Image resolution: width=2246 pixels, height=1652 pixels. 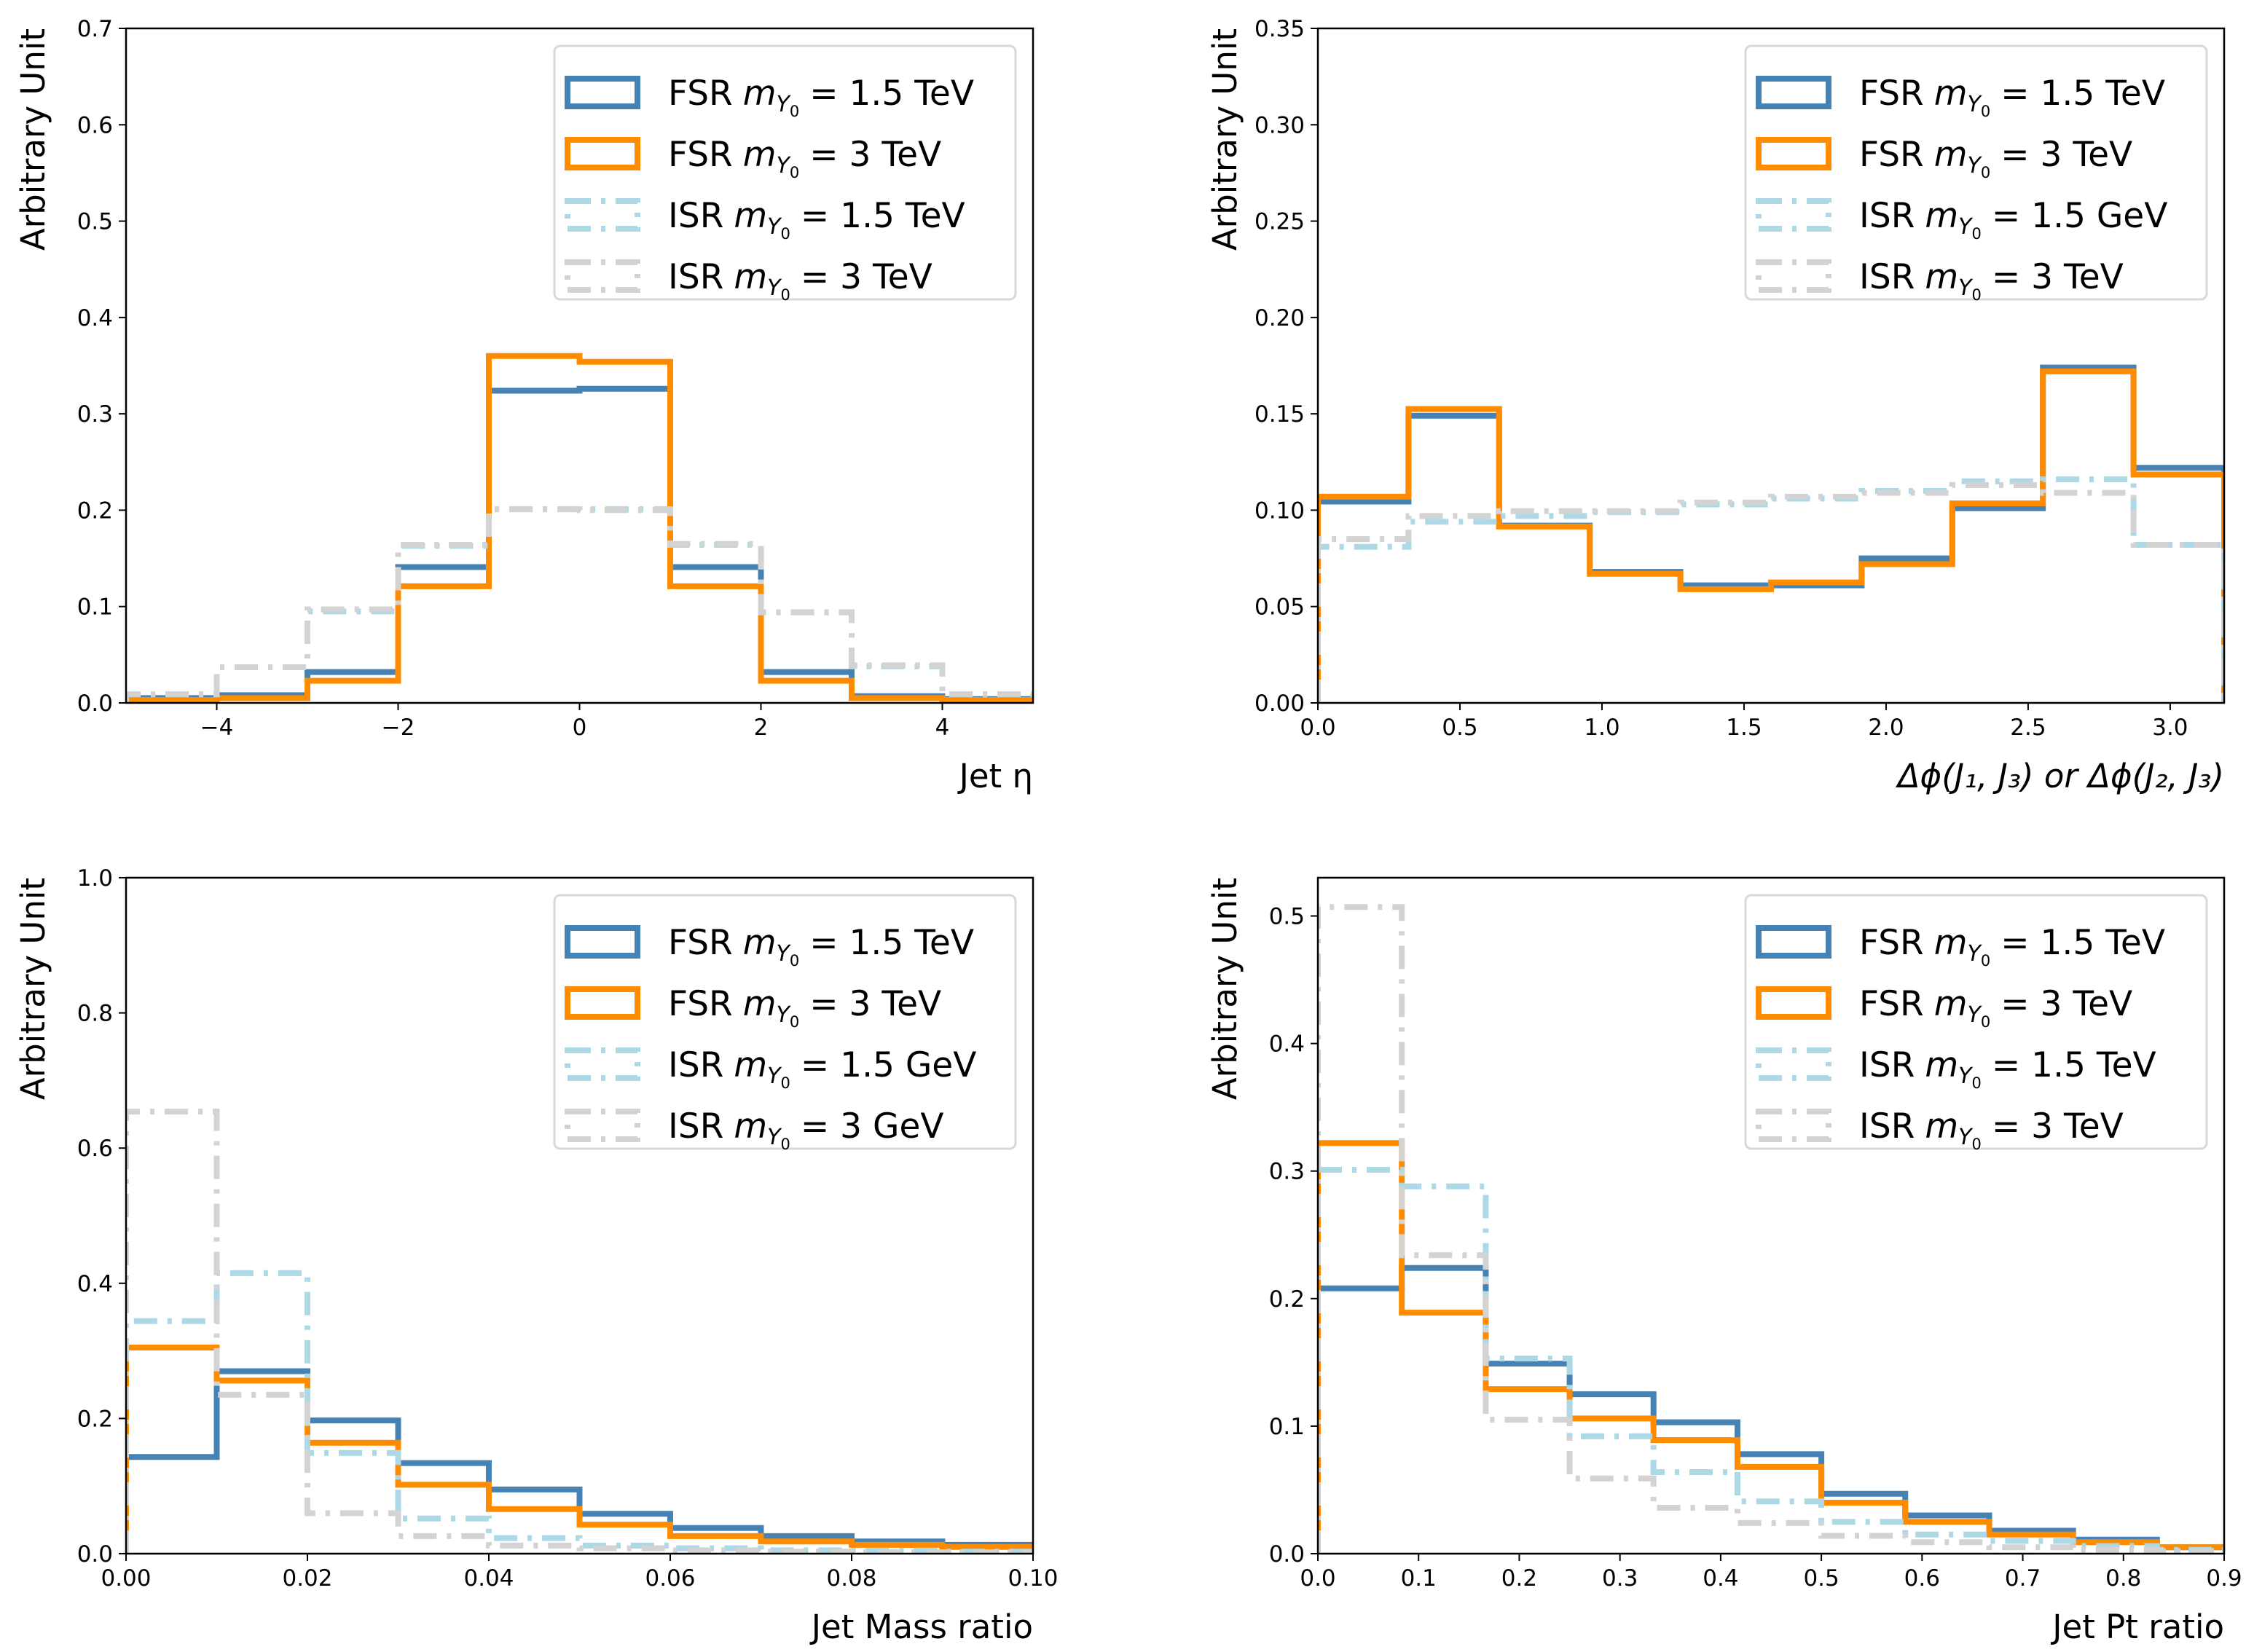 I want to click on y-tick-label: 0.30, so click(x=1279, y=125).